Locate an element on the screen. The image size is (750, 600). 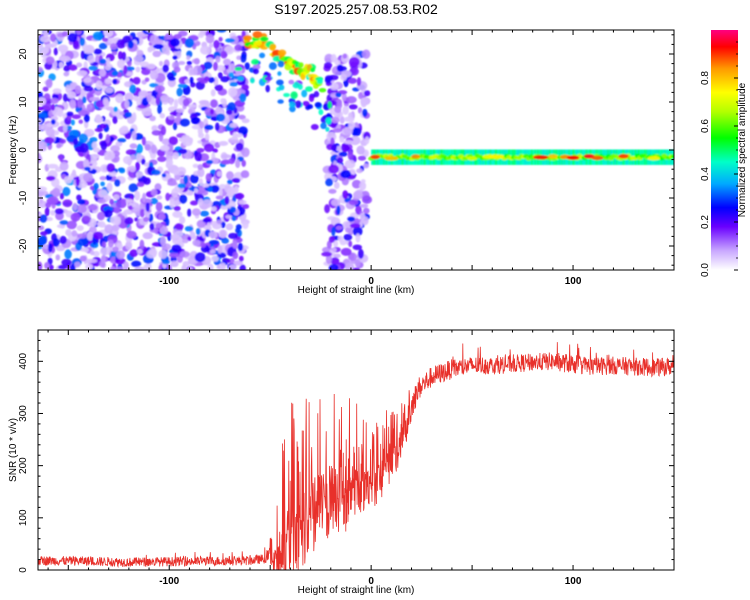
y-tick-label: 0 is located at coordinates (23, 150).